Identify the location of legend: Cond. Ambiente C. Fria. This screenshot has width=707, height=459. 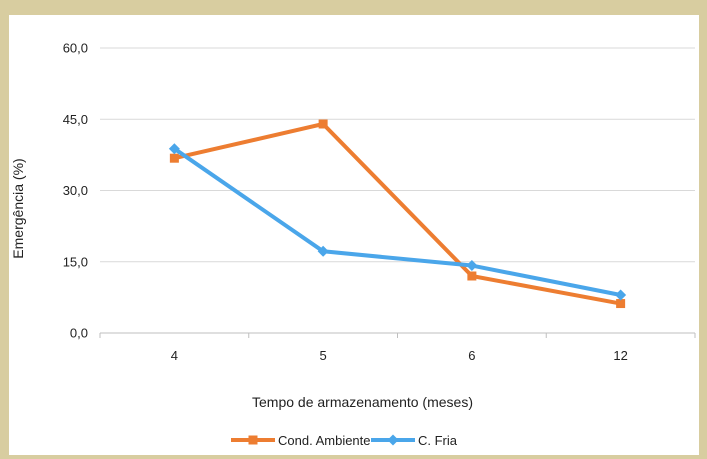
(344, 440).